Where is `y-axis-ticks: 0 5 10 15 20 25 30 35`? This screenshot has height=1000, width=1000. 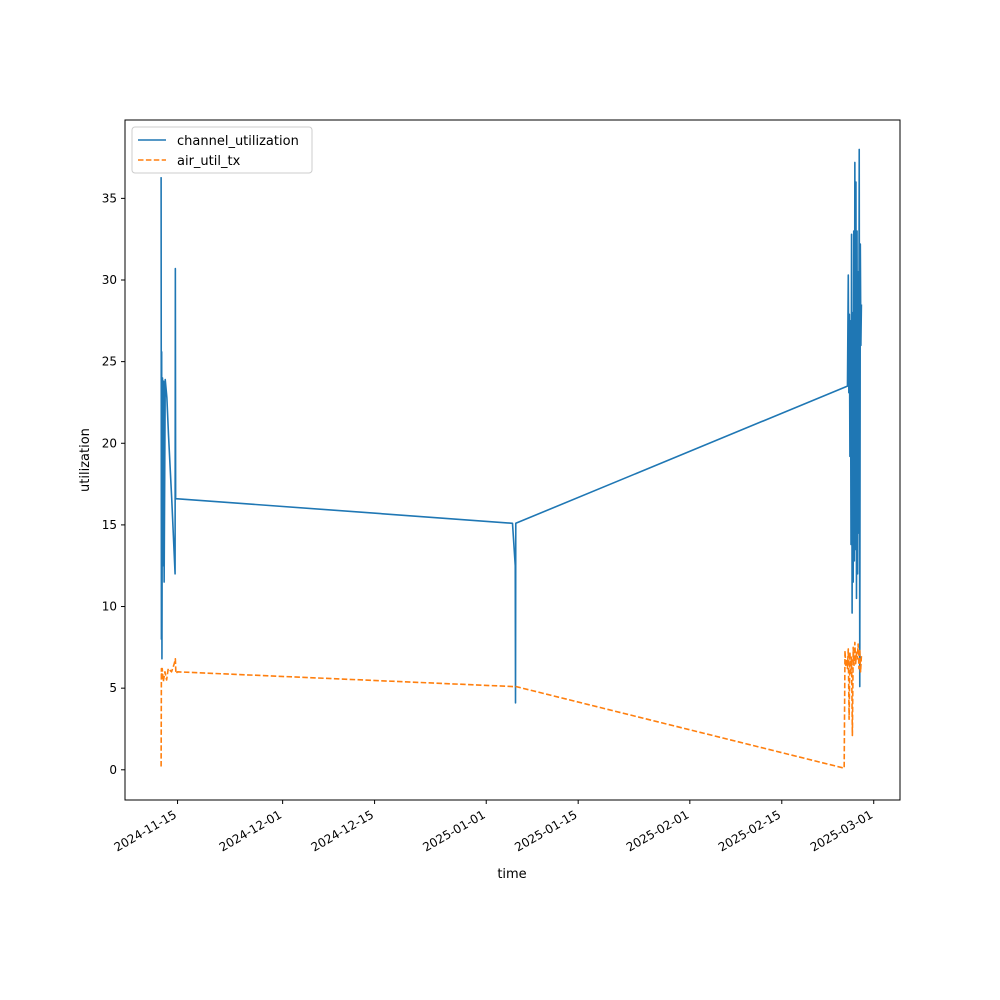 y-axis-ticks: 0 5 10 15 20 25 30 35 is located at coordinates (113, 484).